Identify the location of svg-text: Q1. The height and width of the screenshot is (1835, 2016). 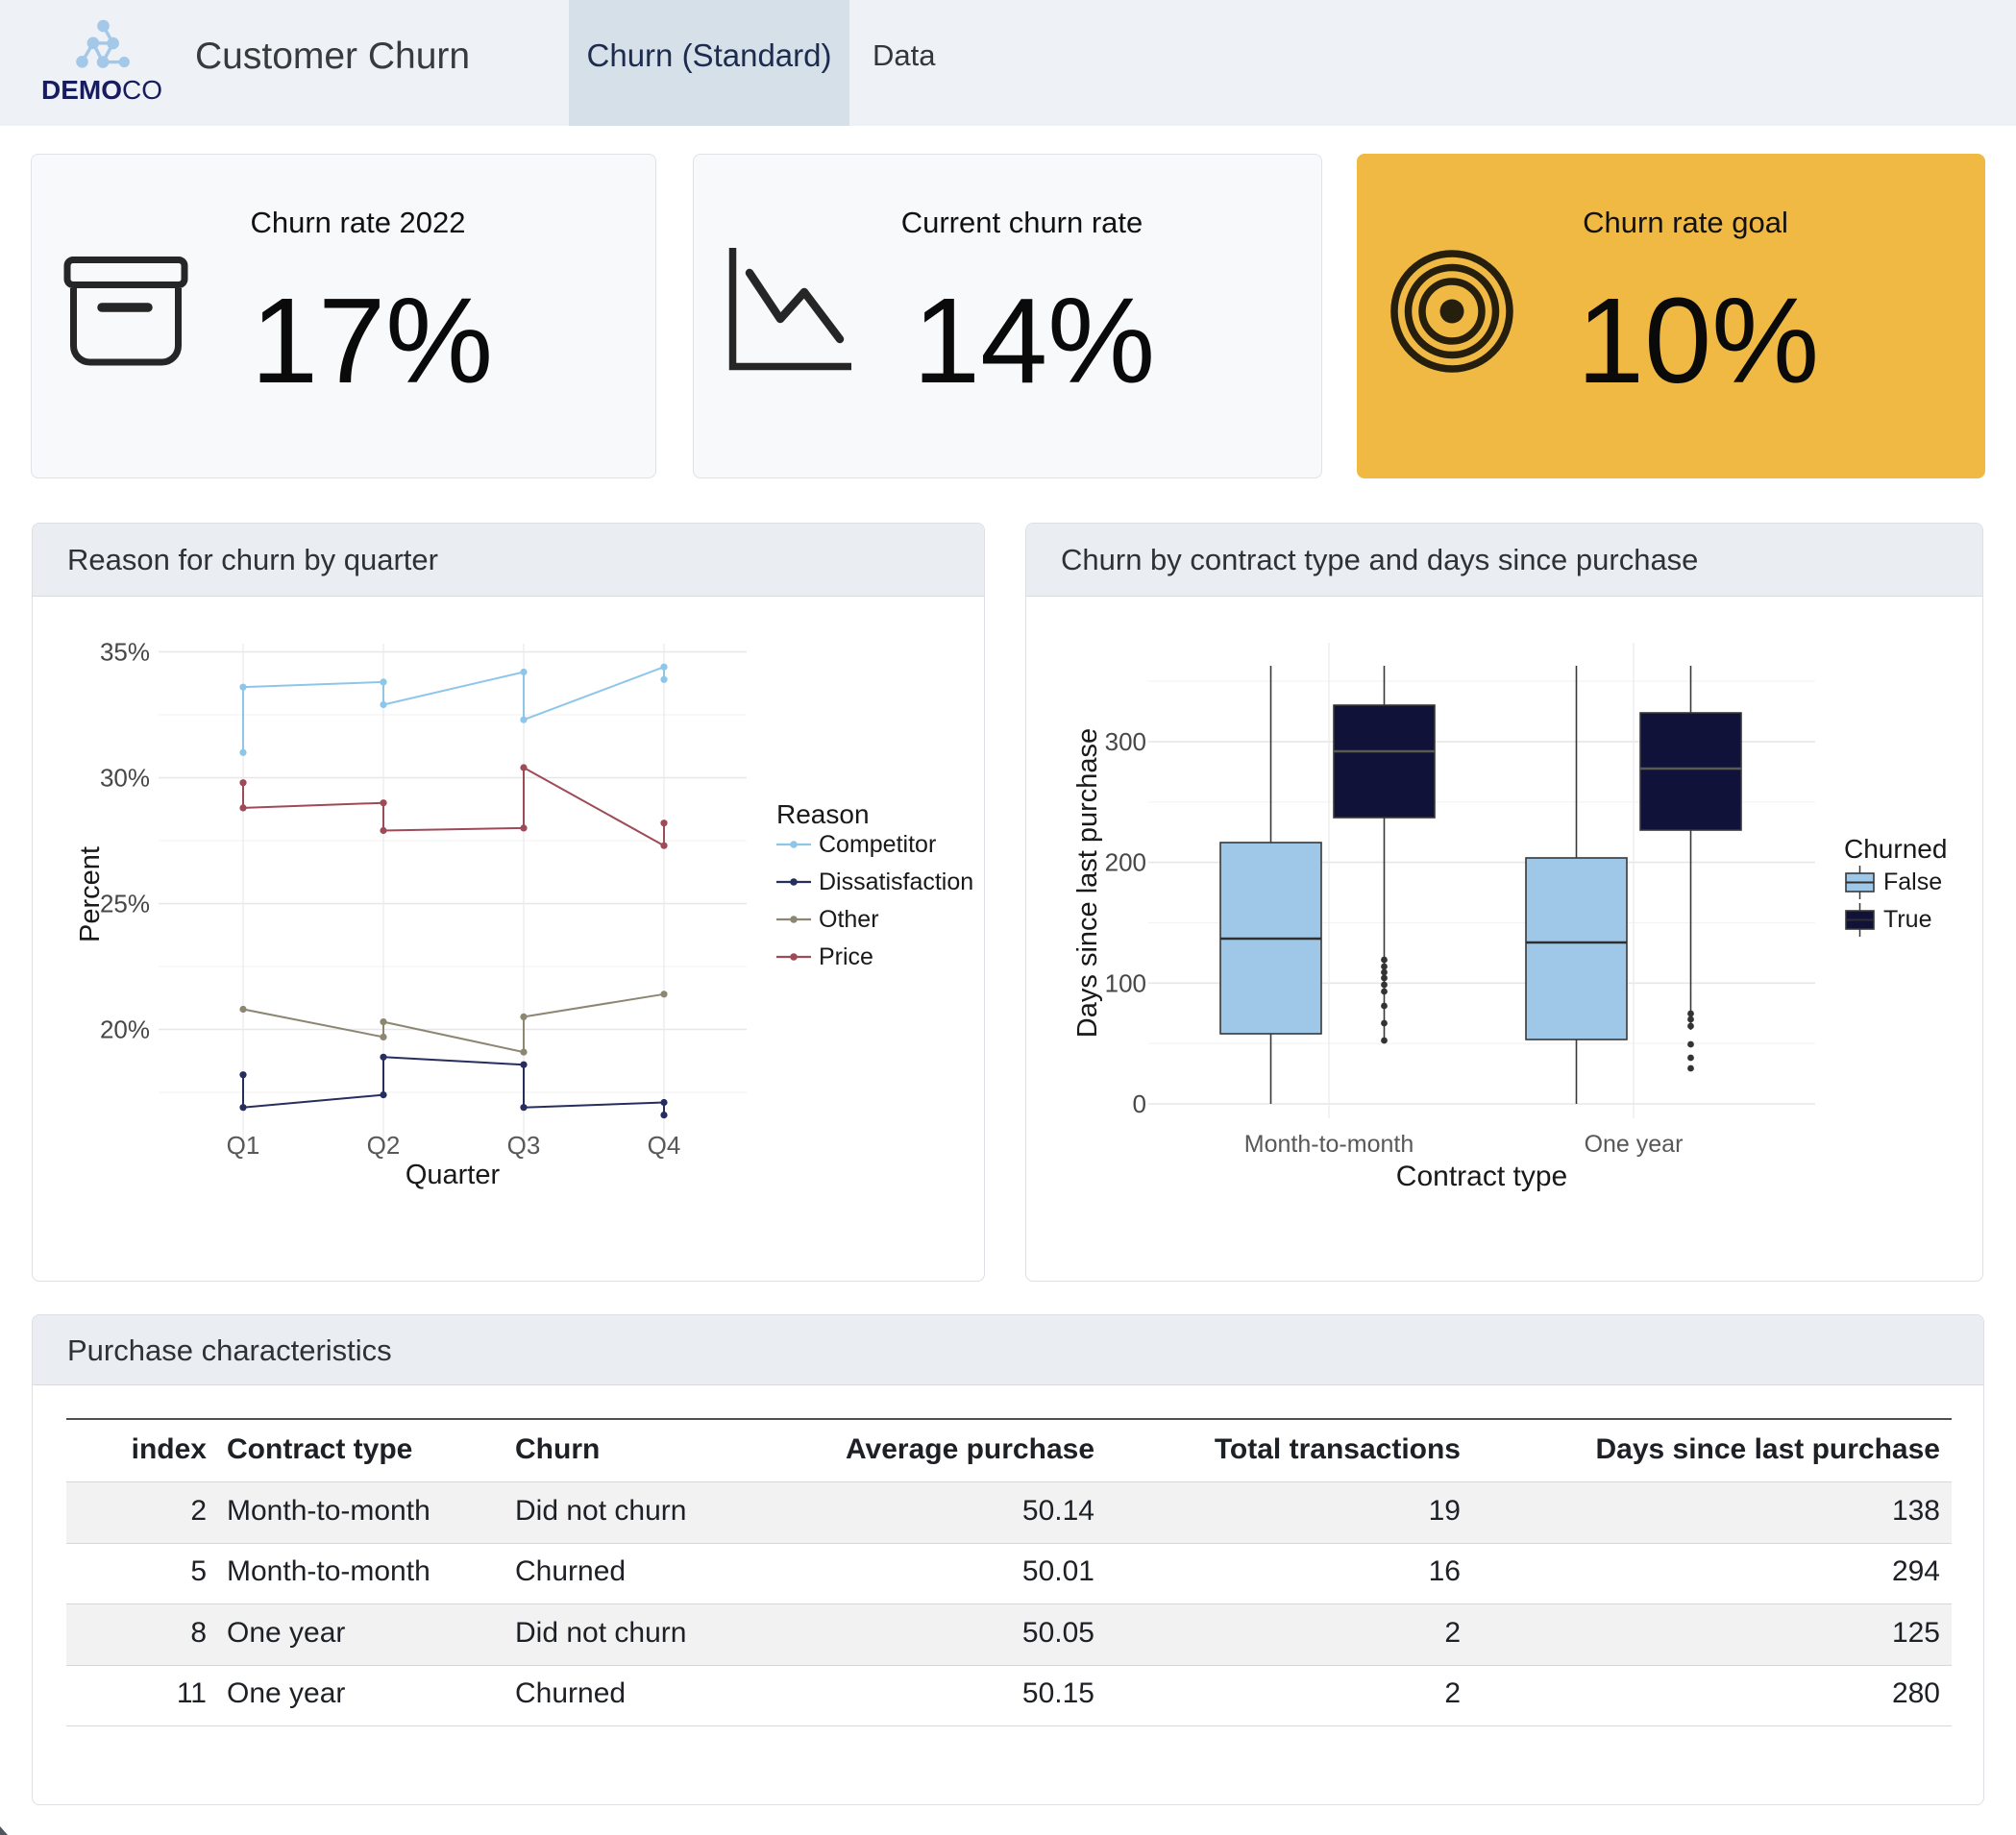
(244, 1145).